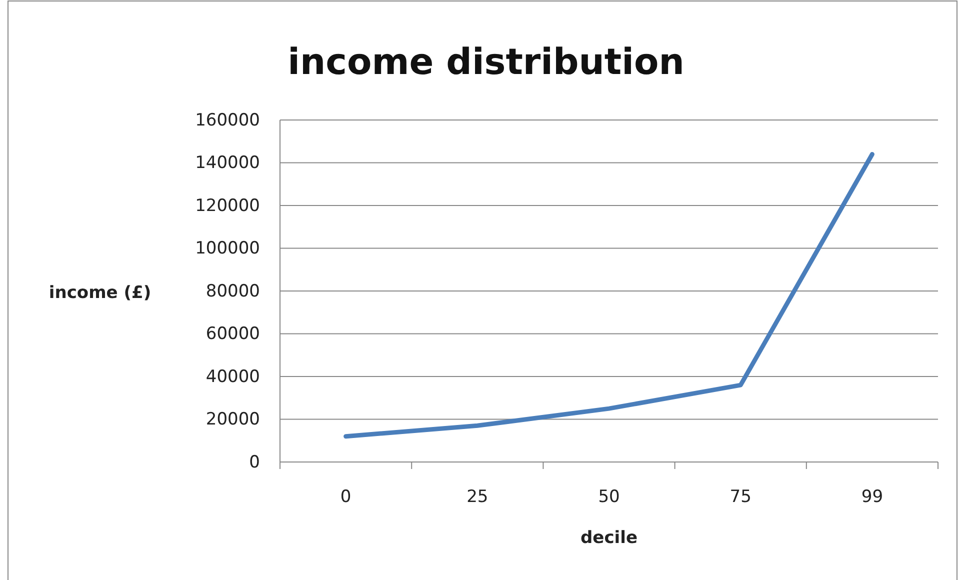 The width and height of the screenshot is (959, 580). What do you see at coordinates (741, 497) in the screenshot?
I see `x-tick-label: 75` at bounding box center [741, 497].